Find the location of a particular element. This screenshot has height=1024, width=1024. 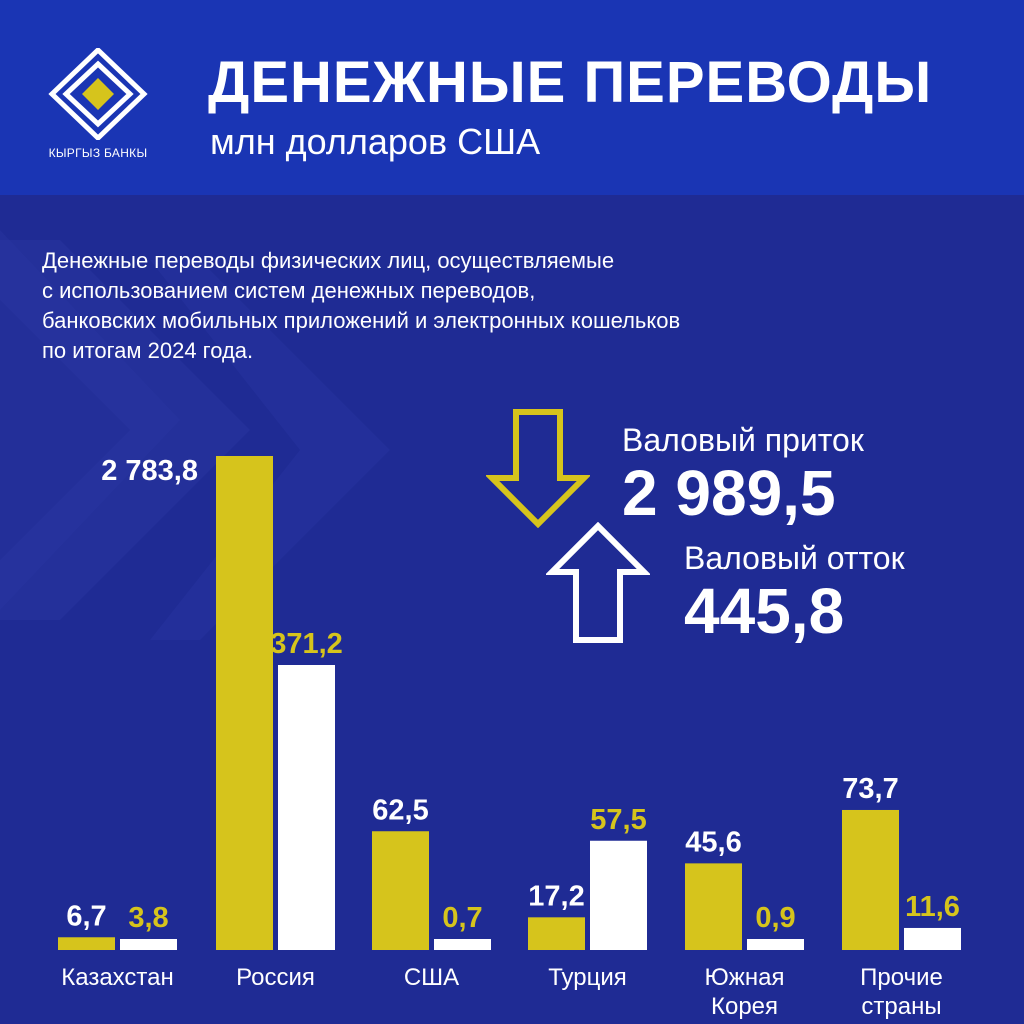

page-subtitle: млн долларов США is located at coordinates (375, 141).